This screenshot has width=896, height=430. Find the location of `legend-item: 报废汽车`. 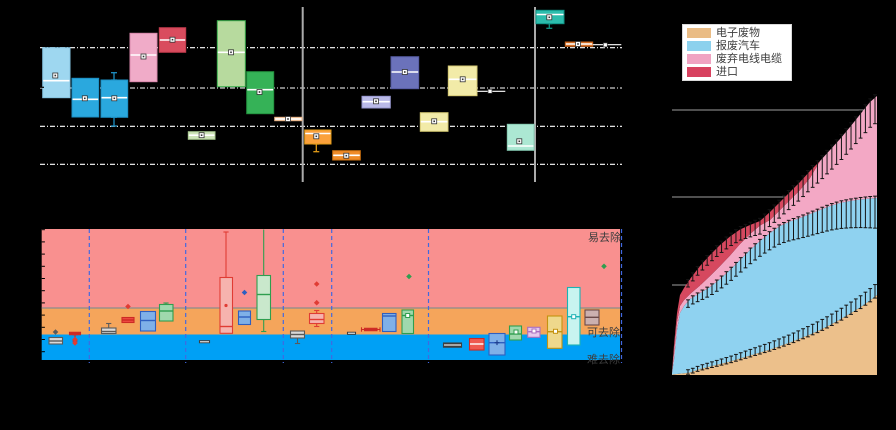

legend-item: 报废汽车 is located at coordinates (737, 45).